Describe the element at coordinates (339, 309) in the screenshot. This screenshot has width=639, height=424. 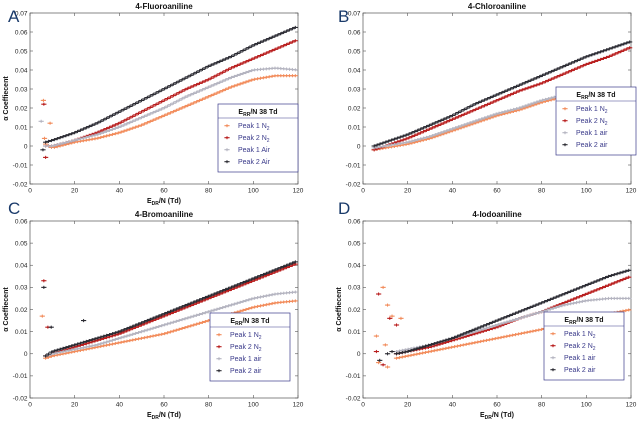
I see `y-axis-label: α Coeffiecent` at that location.